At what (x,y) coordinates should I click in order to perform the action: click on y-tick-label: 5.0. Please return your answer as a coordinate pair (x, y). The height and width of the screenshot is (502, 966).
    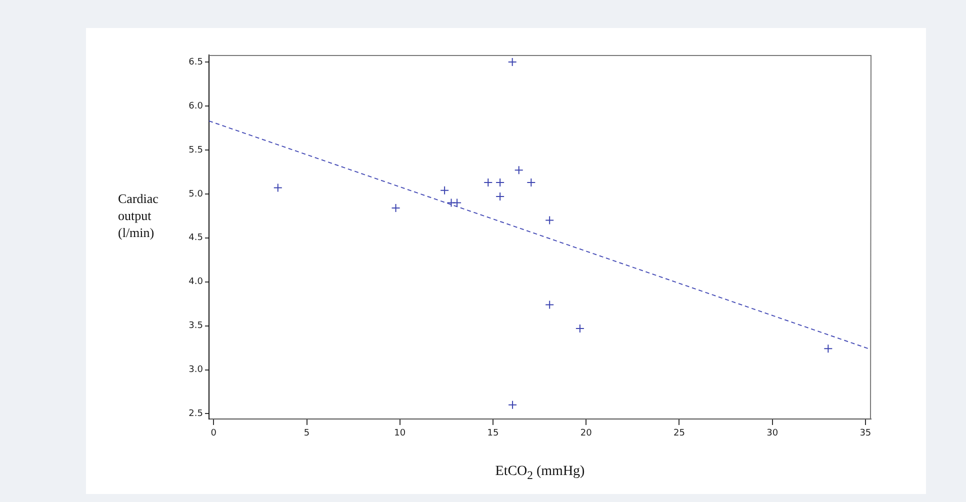
    Looking at the image, I should click on (196, 194).